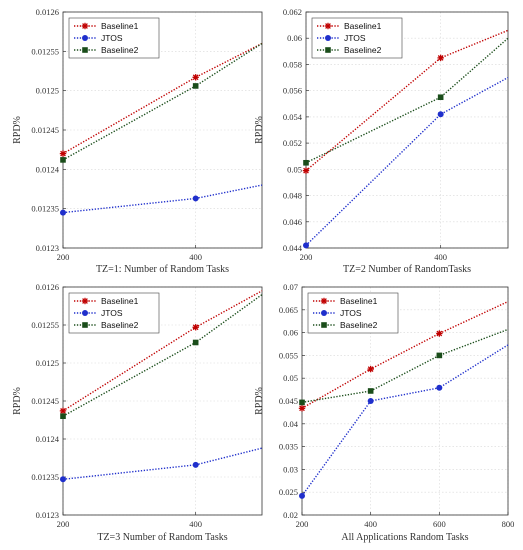 Image resolution: width=523 pixels, height=550 pixels. Describe the element at coordinates (161, 102) in the screenshot. I see `chart-1-series-baseline2` at that location.